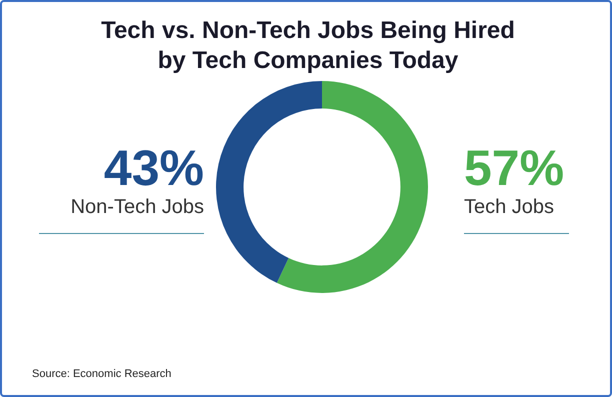 This screenshot has height=397, width=612. What do you see at coordinates (308, 46) in the screenshot?
I see `chart-title: Tech vs. Non-Tech Jobs Being Hired by Tech Companies Today` at bounding box center [308, 46].